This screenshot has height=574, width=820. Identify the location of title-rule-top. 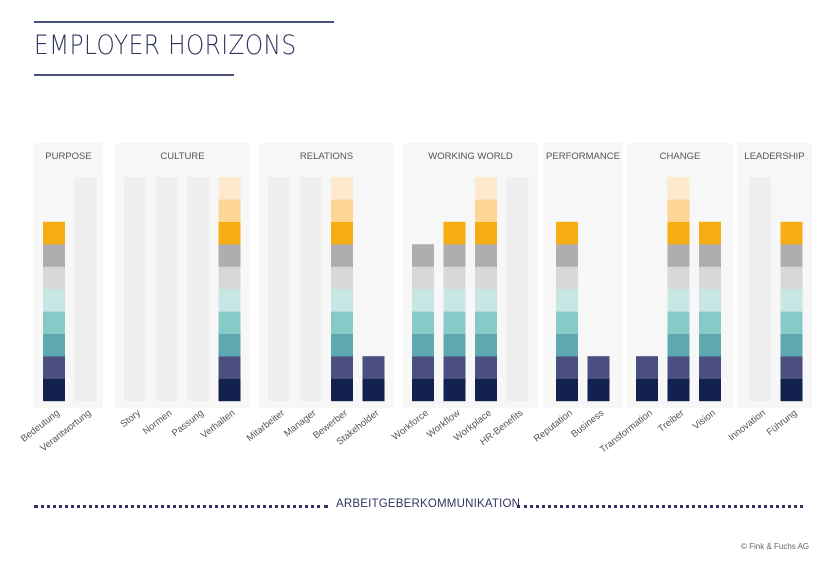
(184, 22).